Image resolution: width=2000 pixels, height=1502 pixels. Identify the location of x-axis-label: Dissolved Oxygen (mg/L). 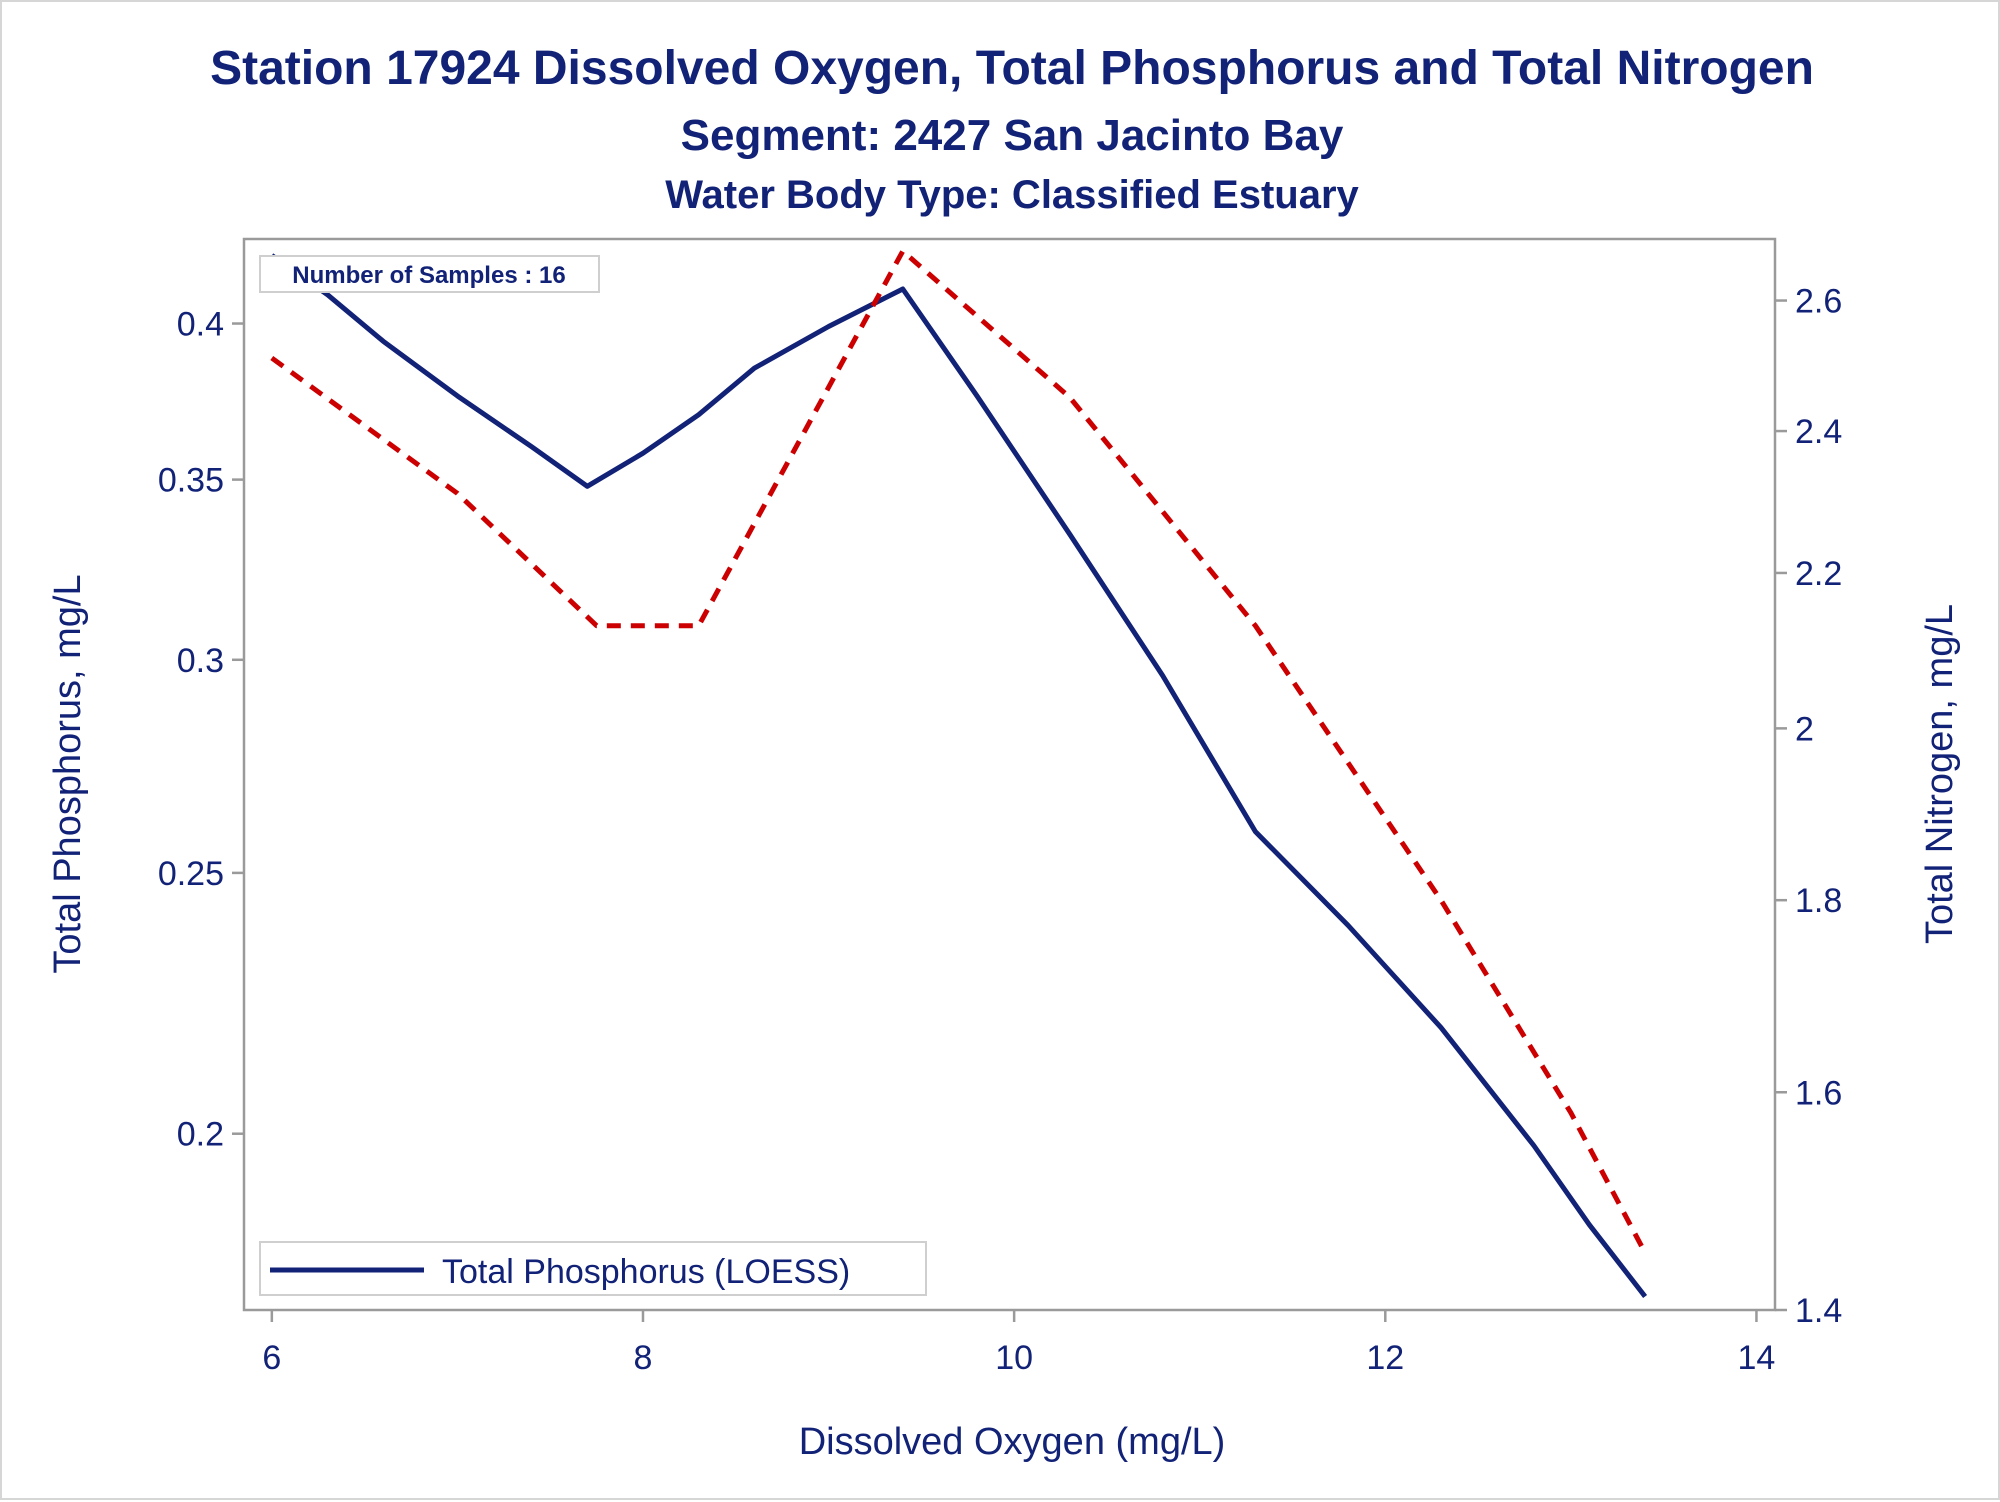
(1012, 1442).